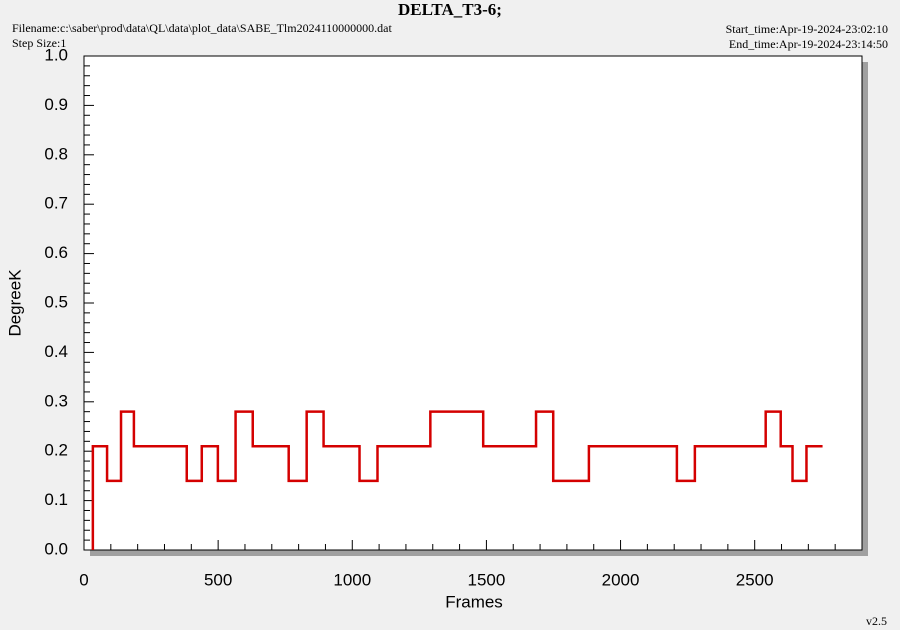 This screenshot has width=900, height=630. I want to click on y-tick-label: 0.8, so click(56, 153).